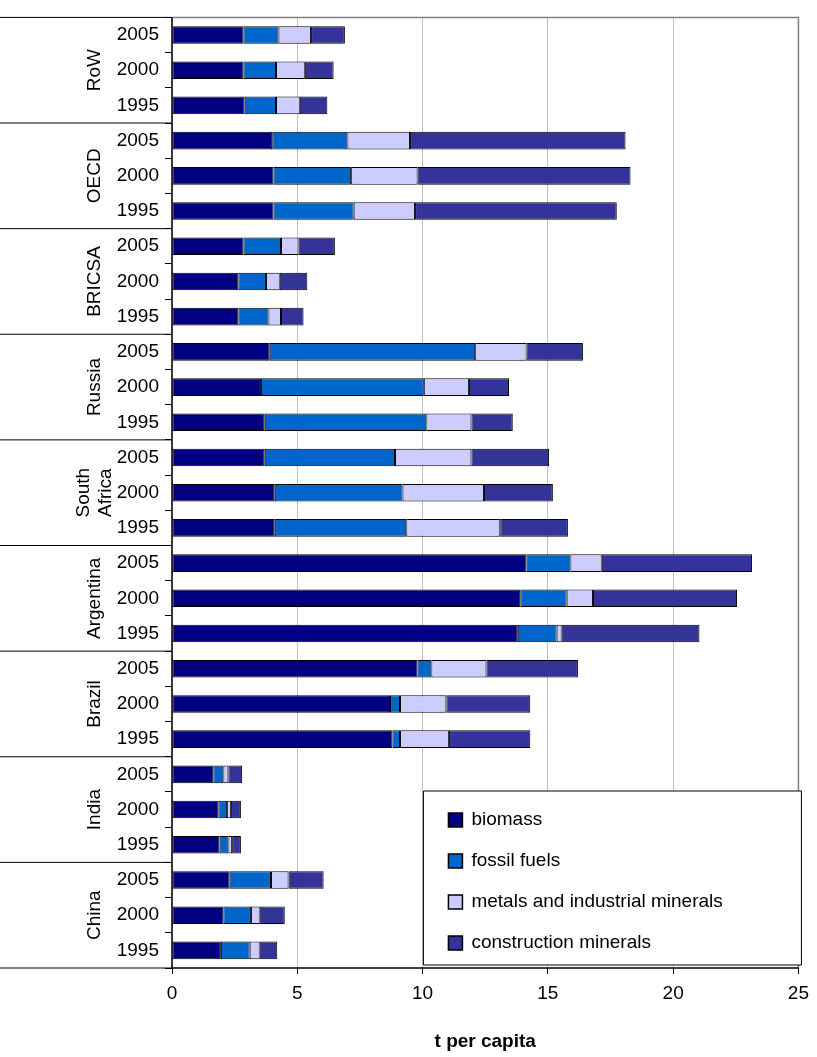 The image size is (817, 1057). Describe the element at coordinates (673, 992) in the screenshot. I see `x-tick-label: 20` at that location.